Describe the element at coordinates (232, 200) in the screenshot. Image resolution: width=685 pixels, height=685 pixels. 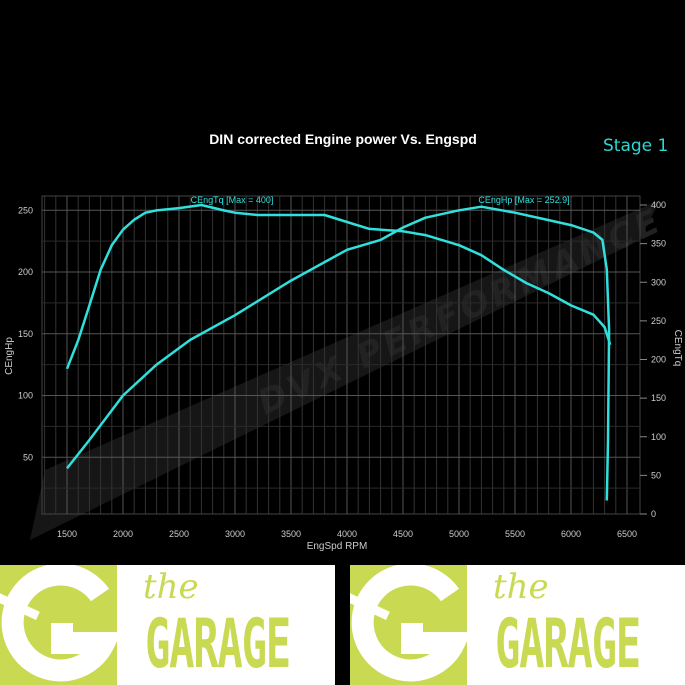
I see `legend-torque: CEngTq [Max = 400]` at that location.